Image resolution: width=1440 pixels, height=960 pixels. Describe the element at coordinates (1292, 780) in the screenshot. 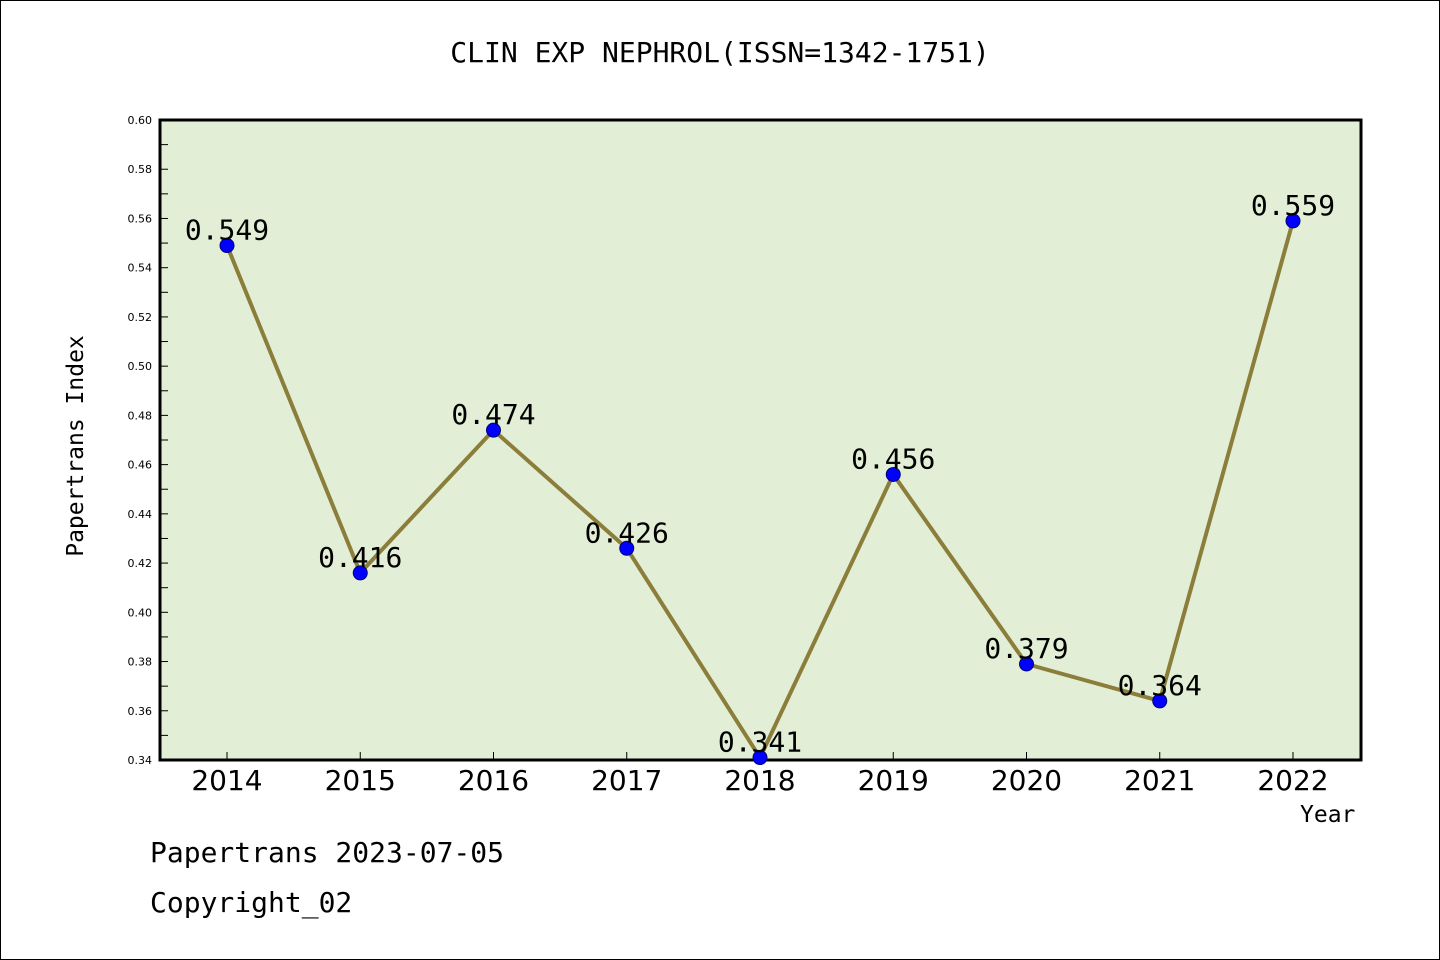

I see `x-tick-label: 2022` at that location.